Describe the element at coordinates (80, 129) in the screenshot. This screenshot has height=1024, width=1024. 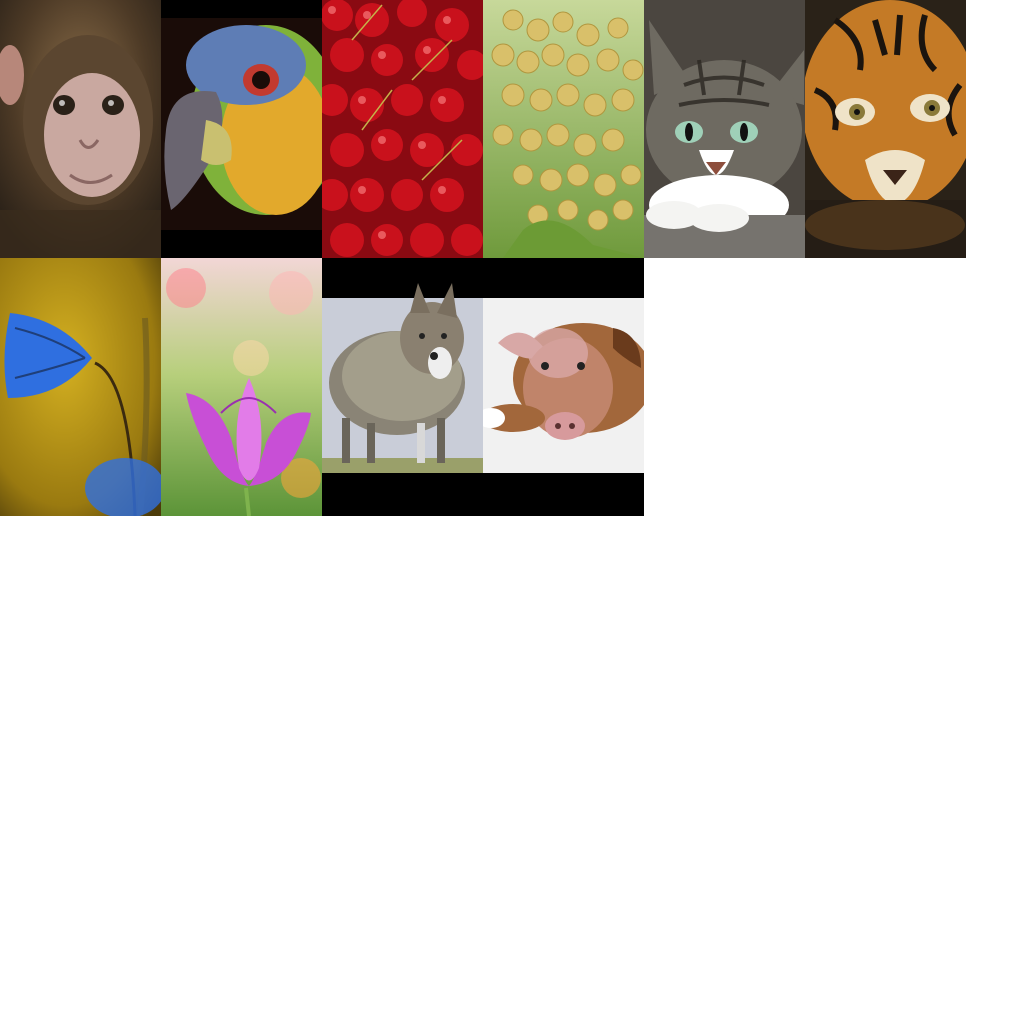
I see `monkey-photo` at that location.